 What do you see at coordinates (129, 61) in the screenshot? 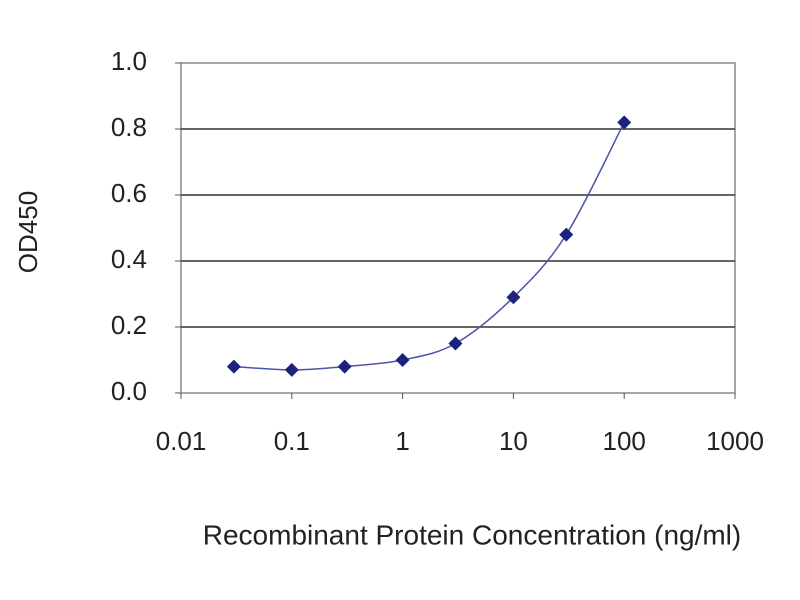
I see `y-tick-label: 1.0` at bounding box center [129, 61].